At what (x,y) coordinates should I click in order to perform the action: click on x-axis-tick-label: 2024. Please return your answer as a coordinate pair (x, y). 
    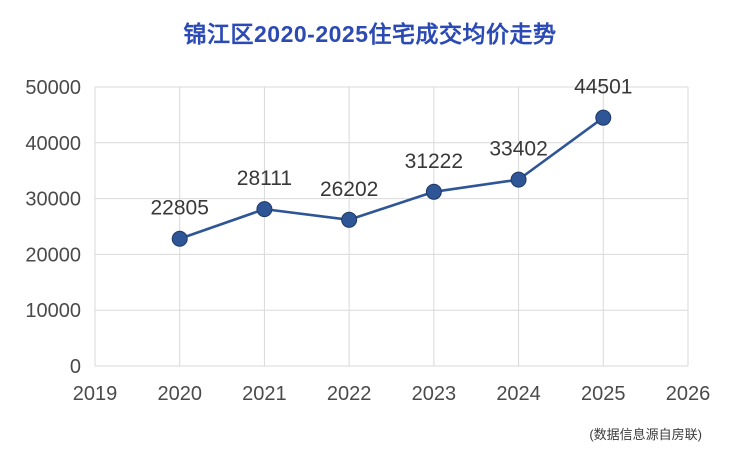
    Looking at the image, I should click on (518, 394).